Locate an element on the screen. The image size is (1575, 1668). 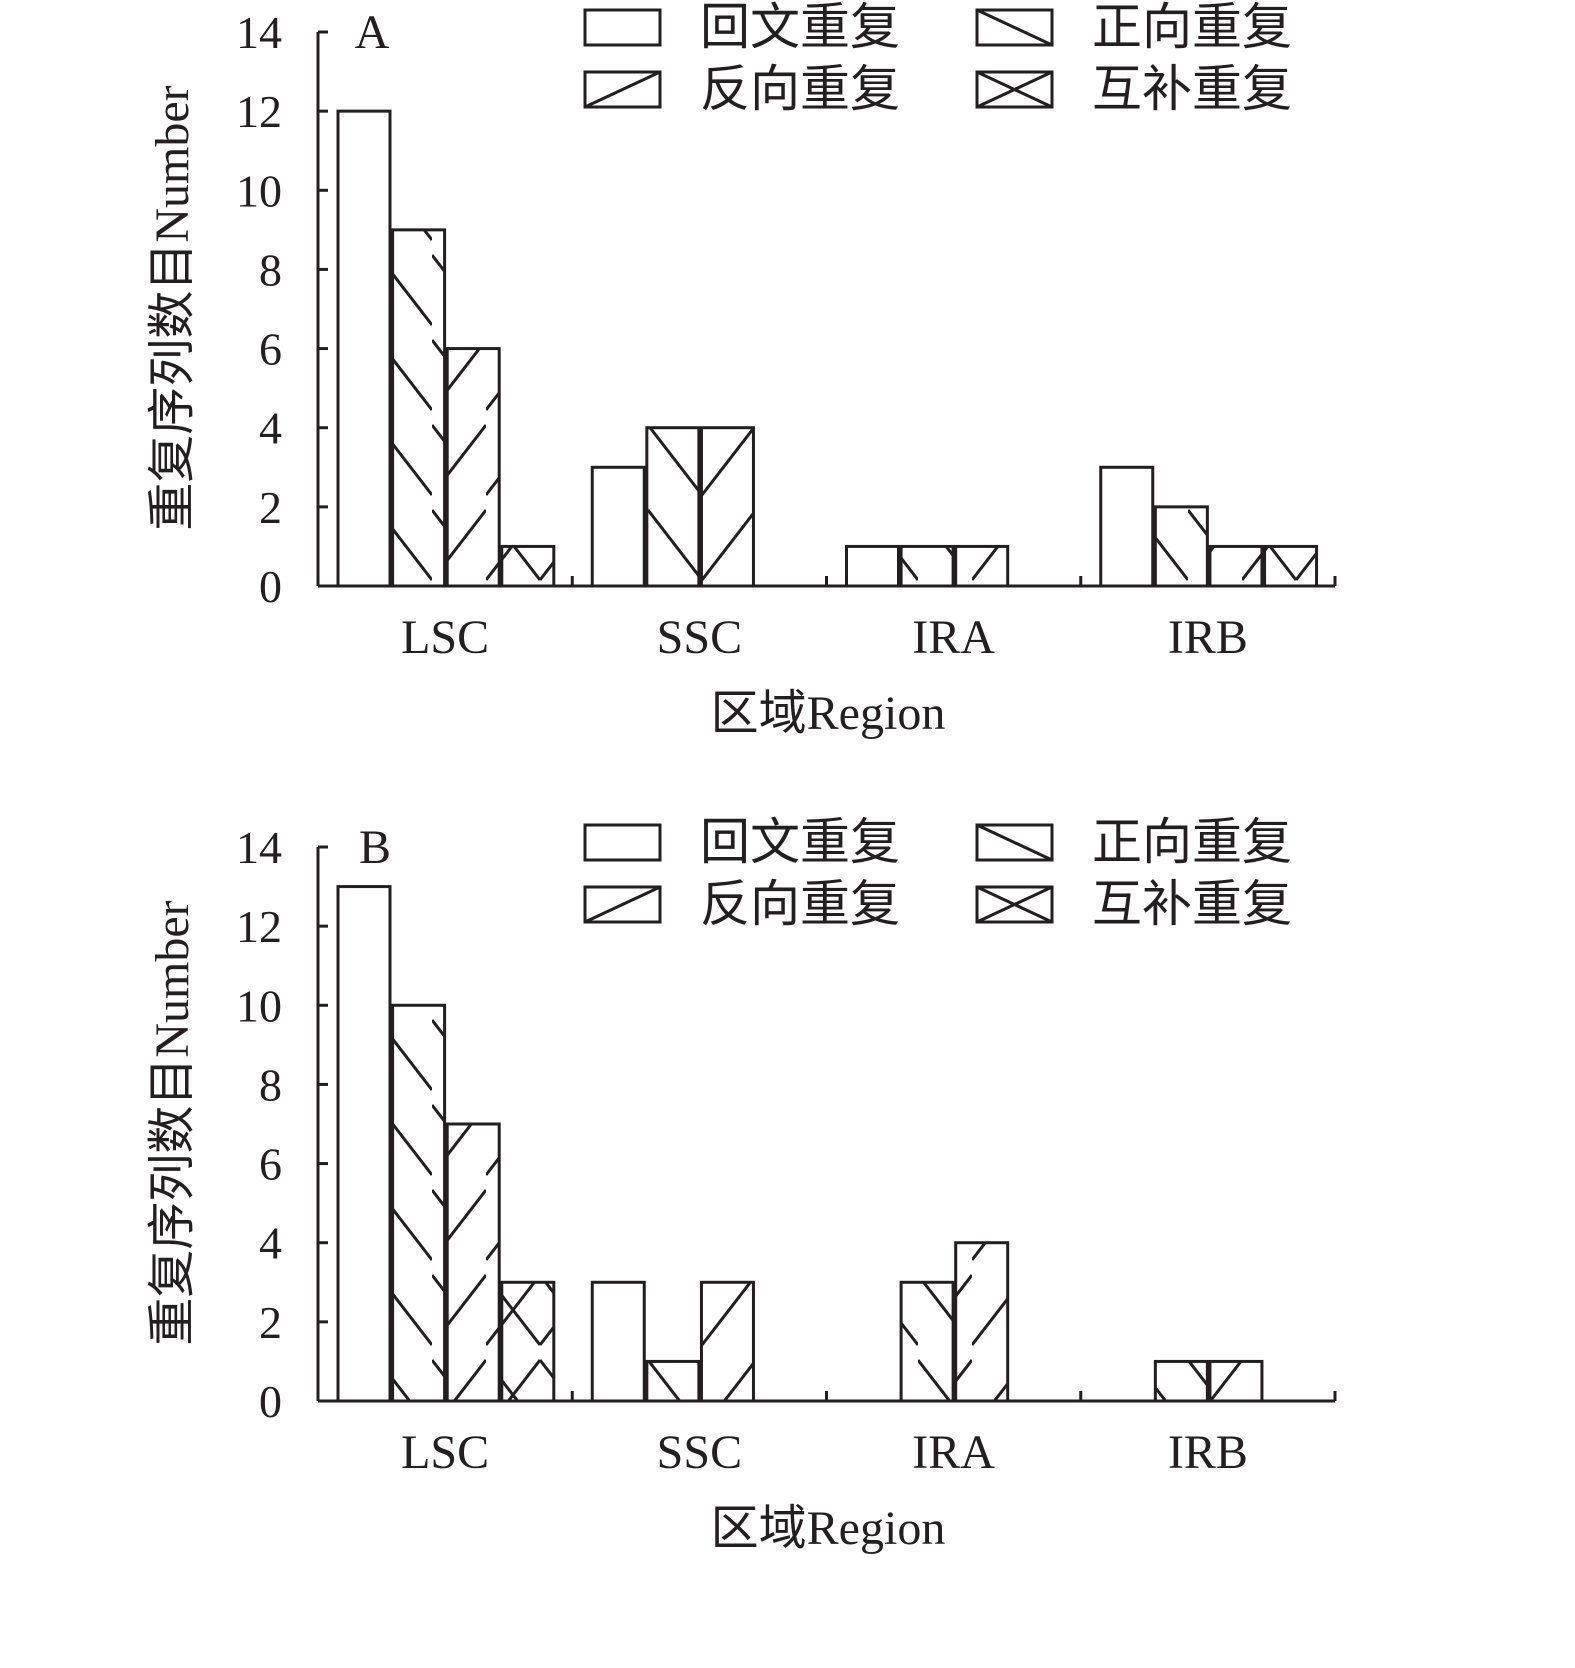
panel-label: A is located at coordinates (372, 32).